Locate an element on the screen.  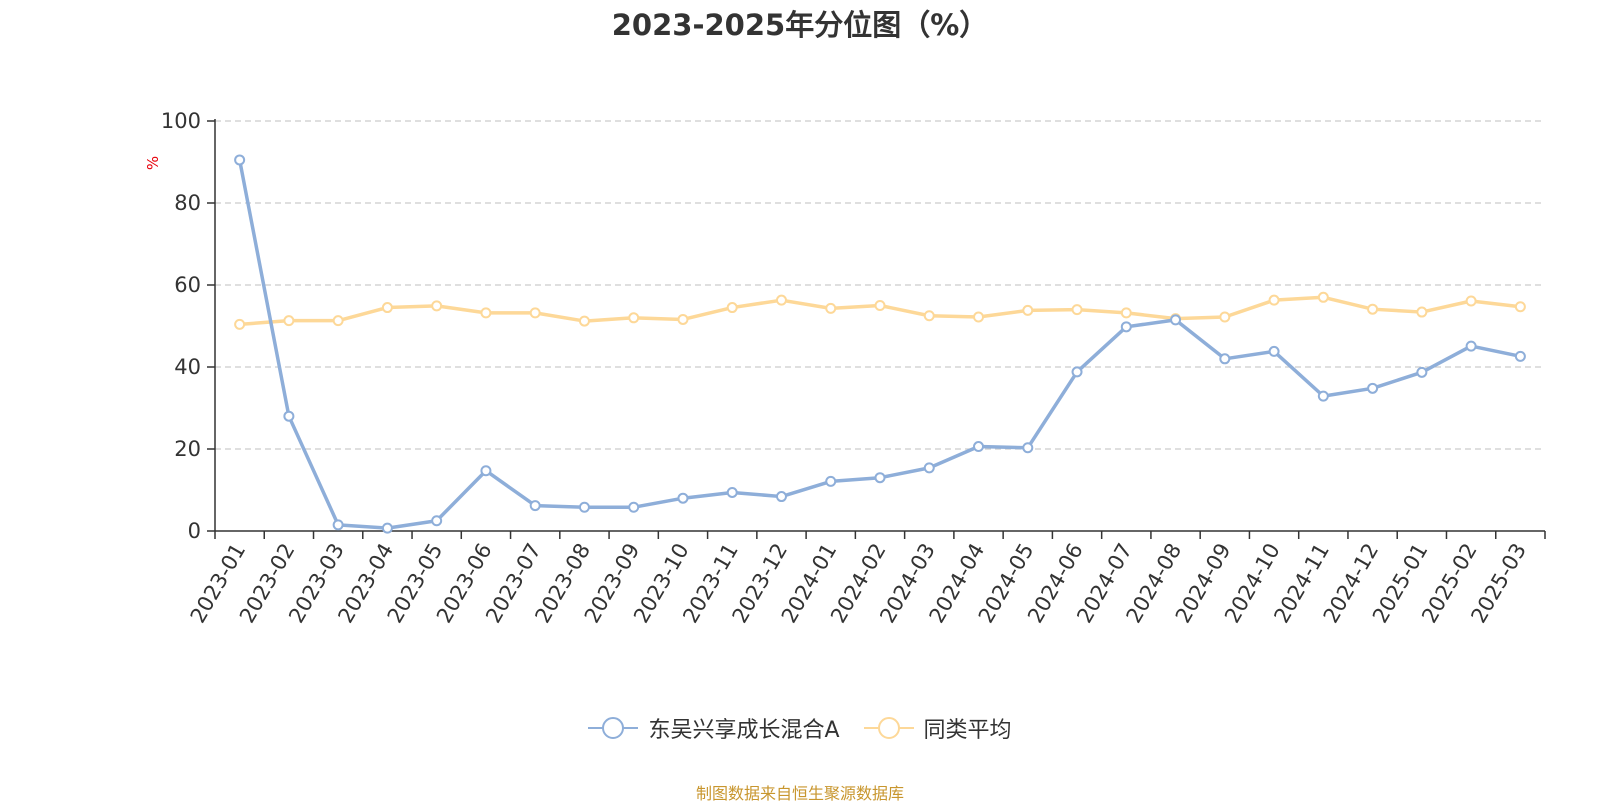
legend-item-series-2: 同类平均 is located at coordinates (937, 728).